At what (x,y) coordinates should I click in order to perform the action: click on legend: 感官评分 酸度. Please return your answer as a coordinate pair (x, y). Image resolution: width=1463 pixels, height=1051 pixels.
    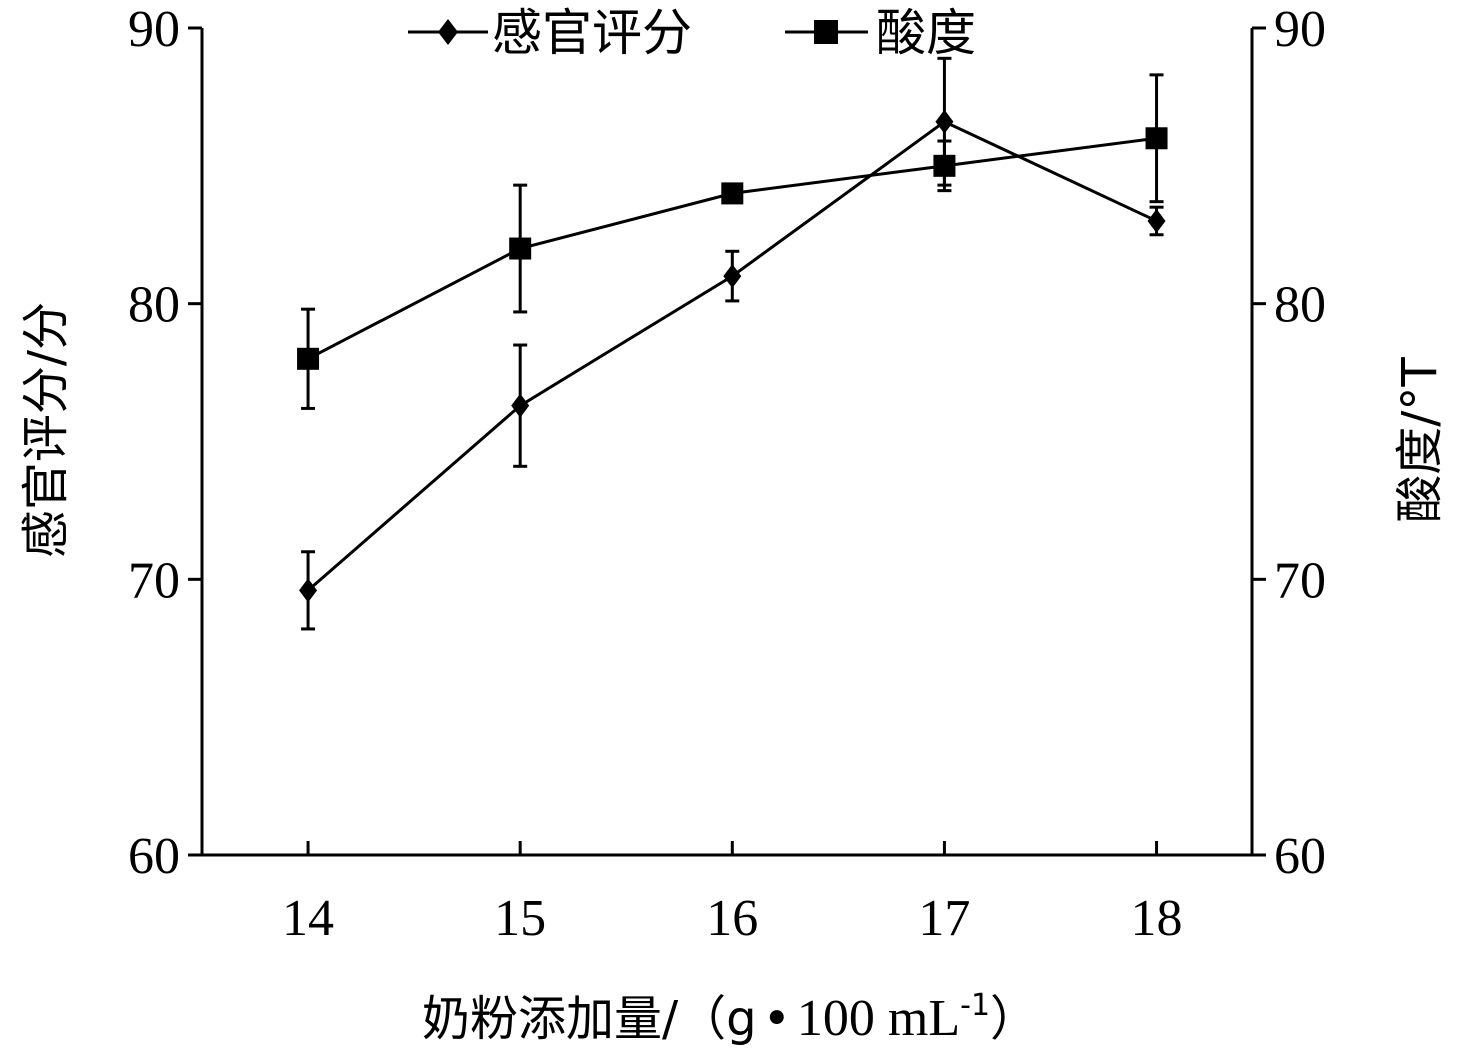
    Looking at the image, I should click on (692, 33).